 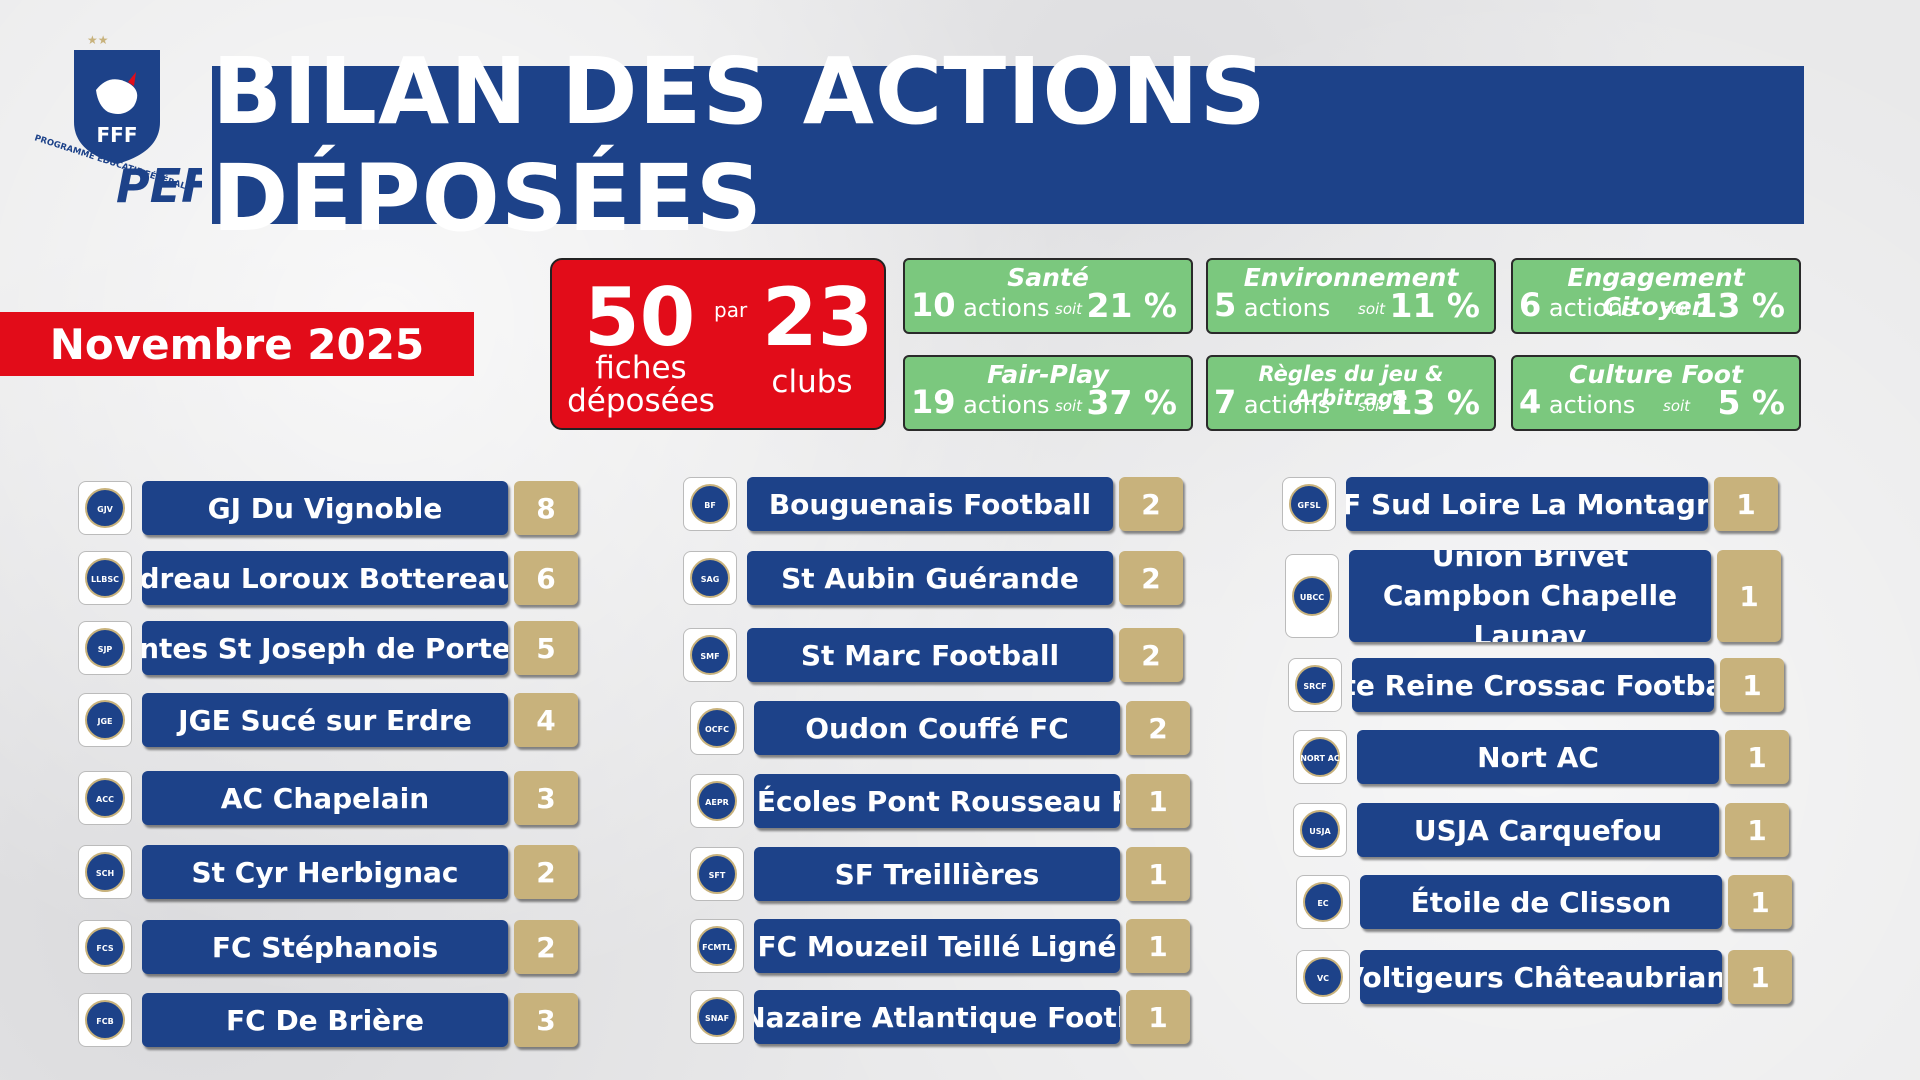 I want to click on club-name: Landreau Loroux Bottereau SC, so click(x=325, y=578).